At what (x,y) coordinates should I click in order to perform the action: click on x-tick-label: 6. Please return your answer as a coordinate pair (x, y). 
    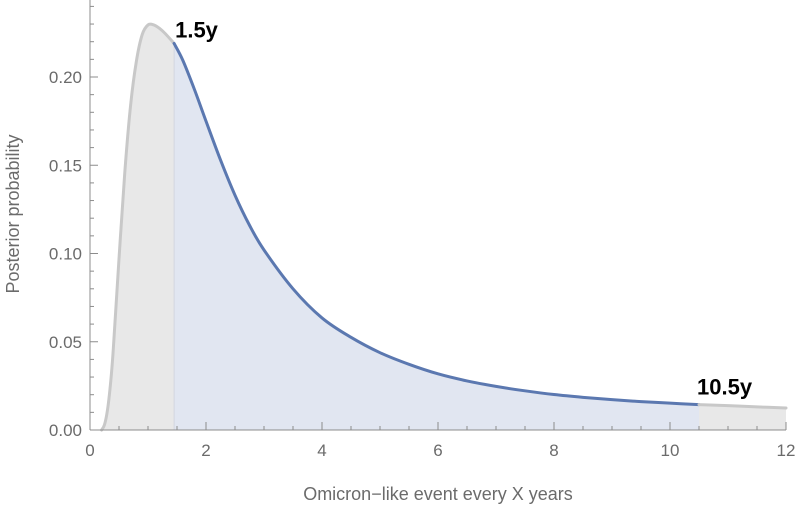
    Looking at the image, I should click on (437, 450).